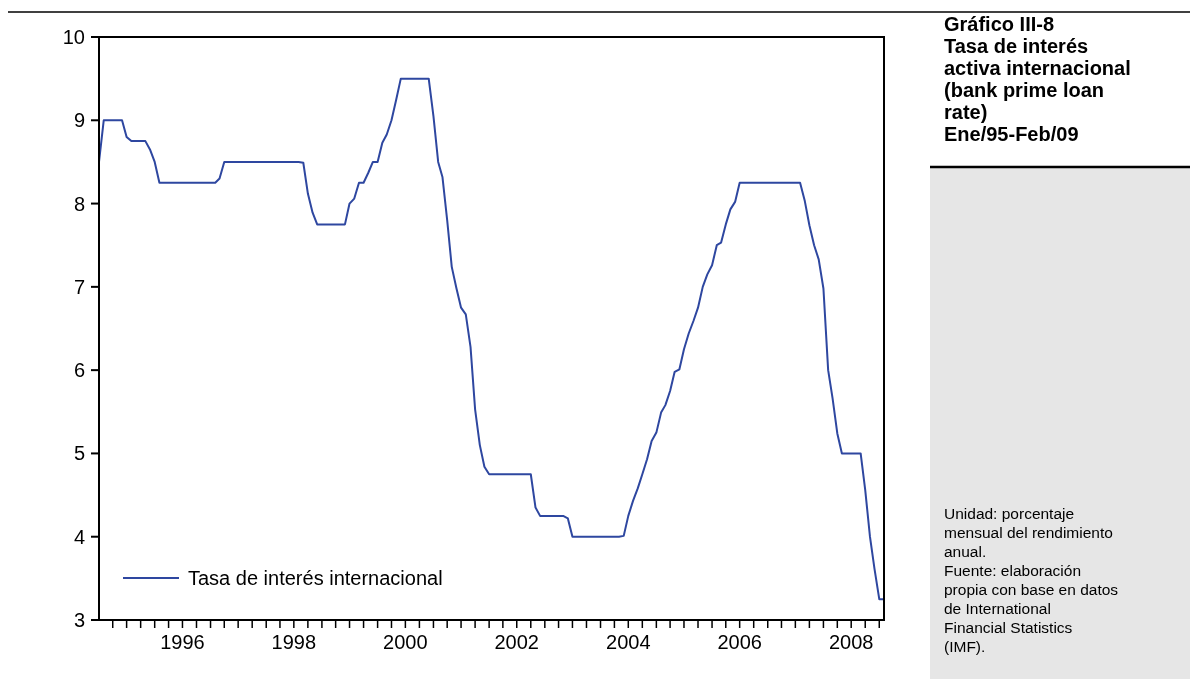 This screenshot has height=687, width=1198. What do you see at coordinates (73, 37) in the screenshot?
I see `y-tick-label: 10` at bounding box center [73, 37].